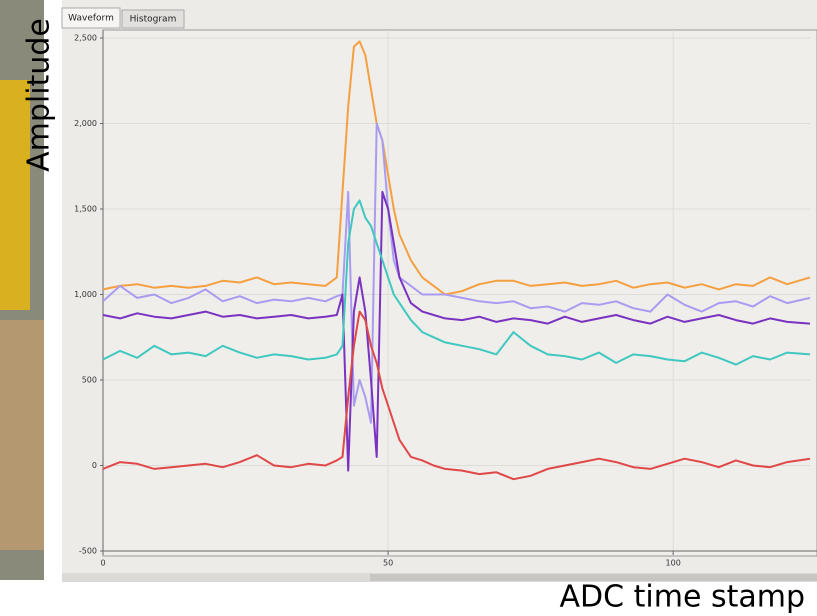 The height and width of the screenshot is (616, 817). I want to click on x-tick-label: 0, so click(102, 563).